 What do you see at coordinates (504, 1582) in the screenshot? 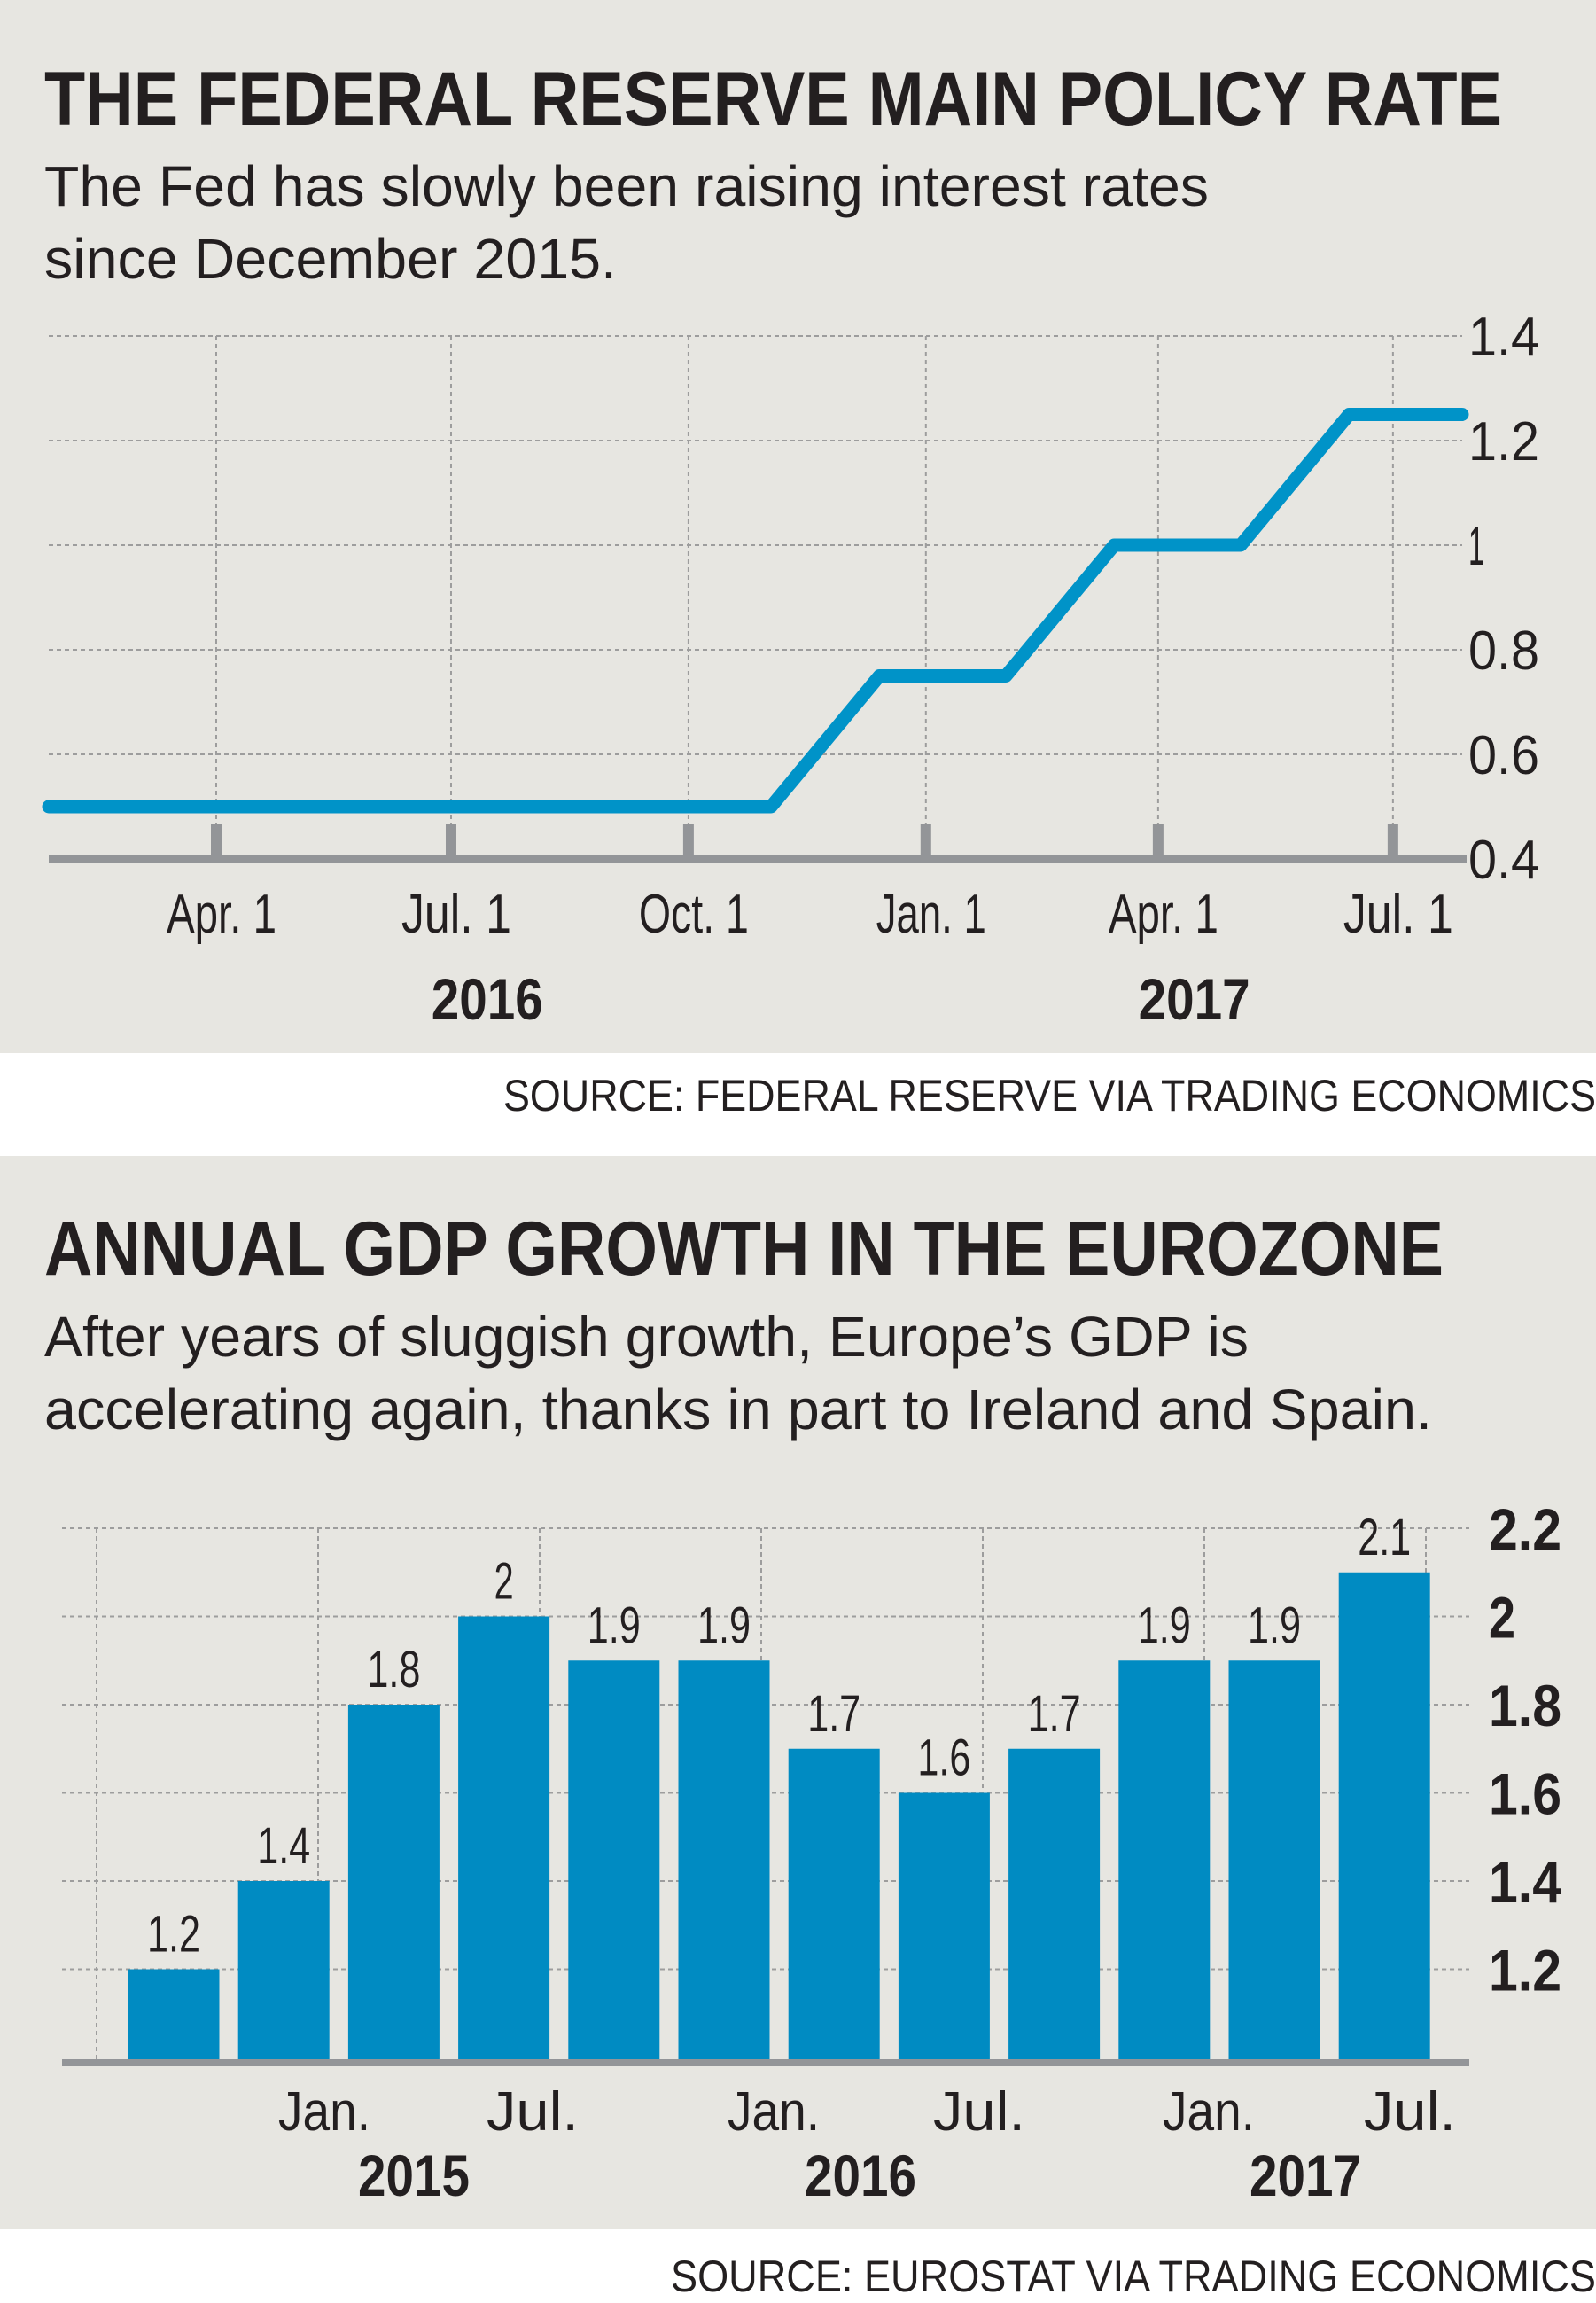
I see `bar-value-label: 2` at bounding box center [504, 1582].